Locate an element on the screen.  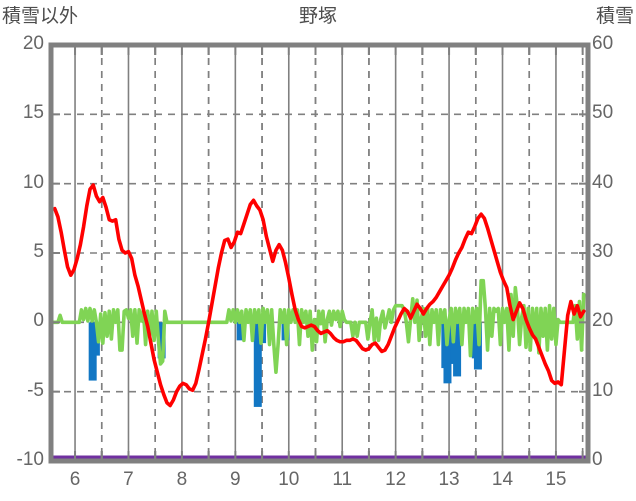
y2-axis-tick-label: 40 is located at coordinates (603, 182).